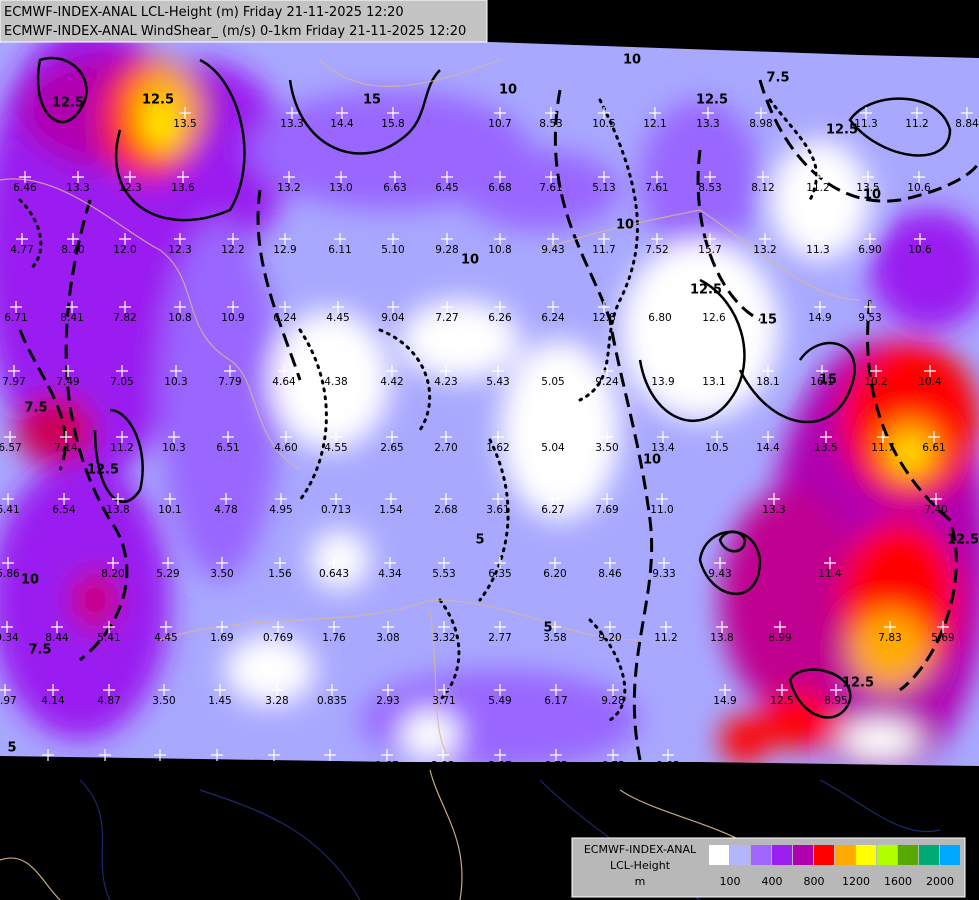  What do you see at coordinates (443, 638) in the screenshot?
I see `station-value: 3.32` at bounding box center [443, 638].